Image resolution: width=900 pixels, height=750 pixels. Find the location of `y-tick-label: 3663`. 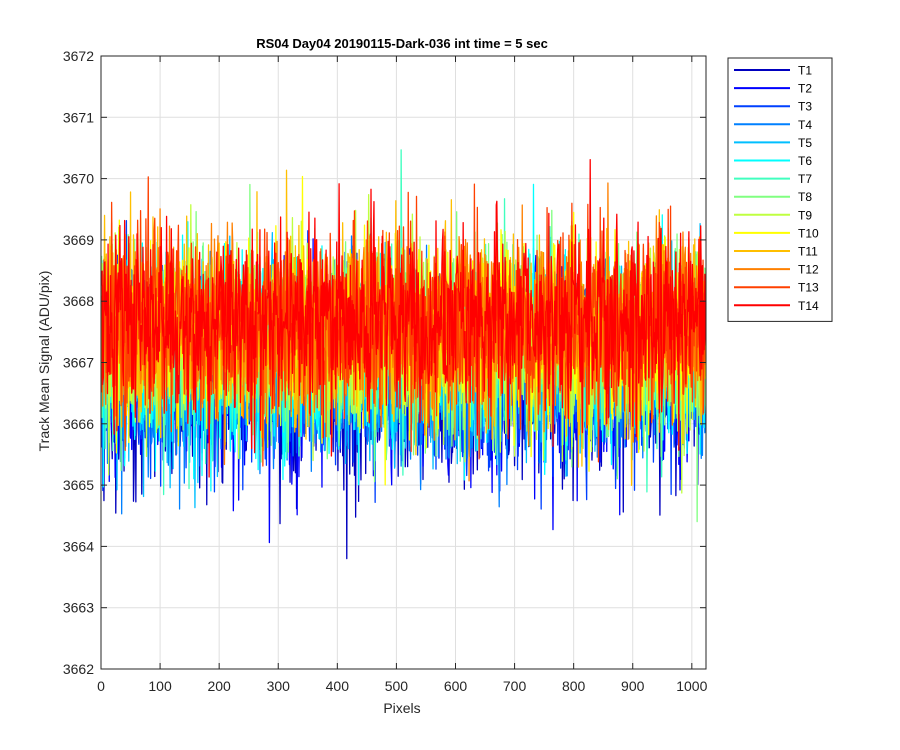

y-tick-label: 3663 is located at coordinates (78, 608).